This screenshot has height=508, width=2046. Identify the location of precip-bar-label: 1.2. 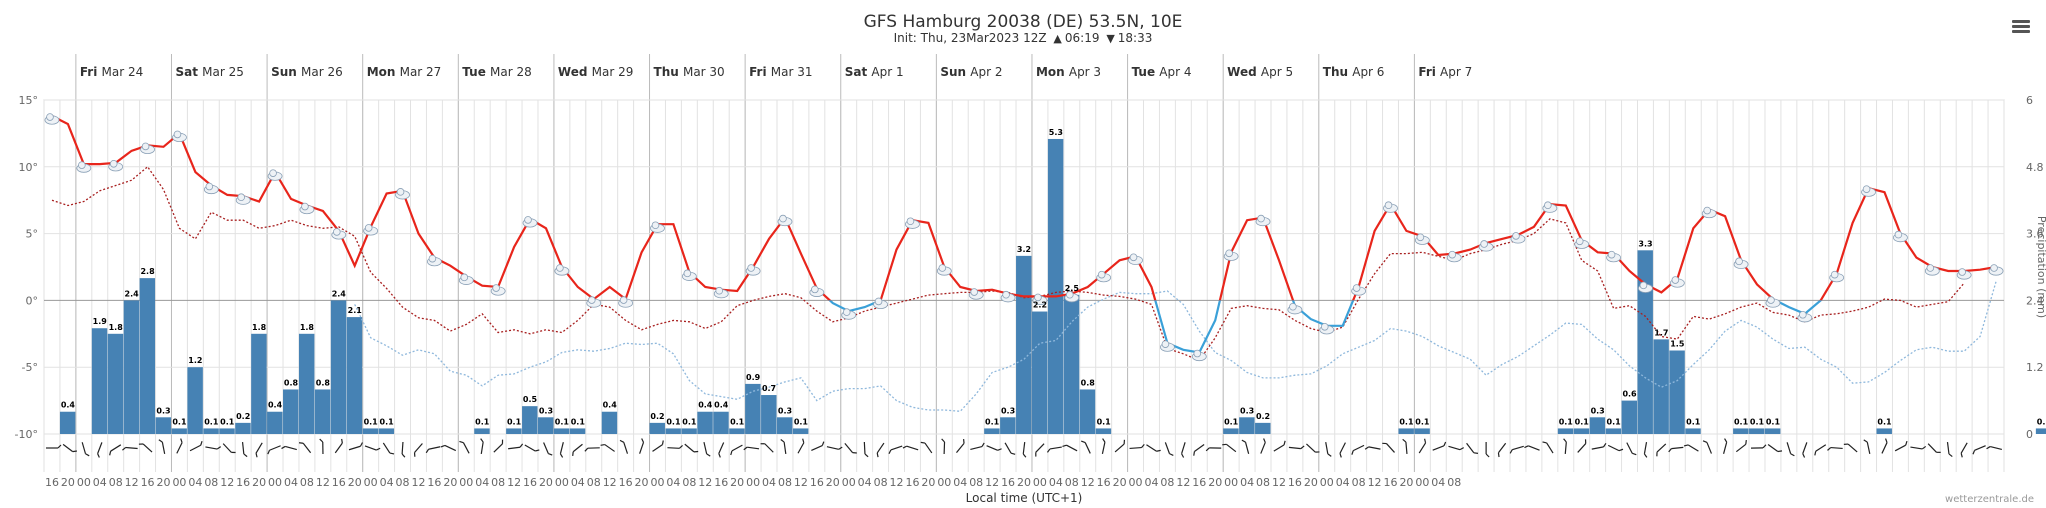
(195, 360).